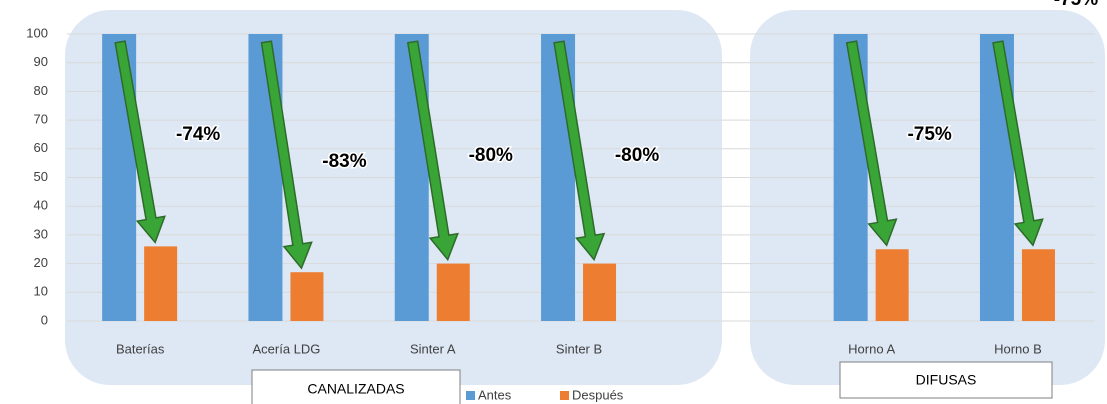 This screenshot has width=1107, height=404. What do you see at coordinates (41, 147) in the screenshot?
I see `y-tick-label: 60` at bounding box center [41, 147].